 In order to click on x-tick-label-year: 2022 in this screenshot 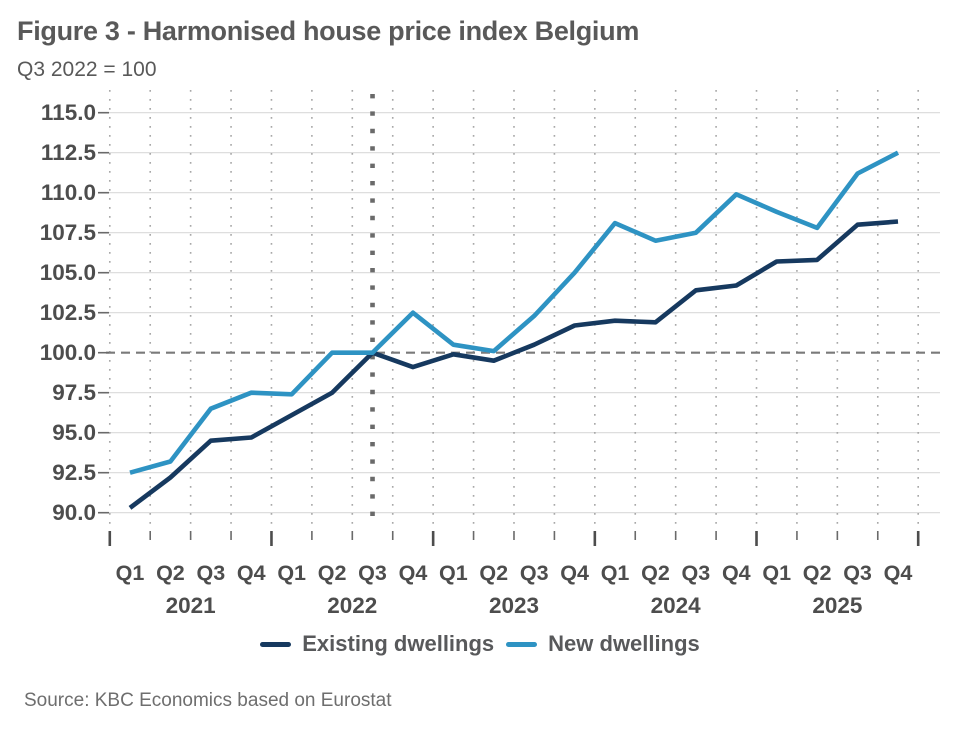, I will do `click(352, 605)`.